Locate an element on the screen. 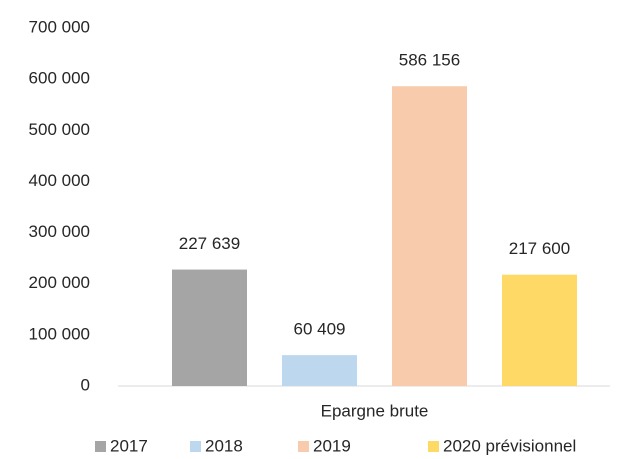 The image size is (622, 459). y-tick-label: 600 000 is located at coordinates (59, 78).